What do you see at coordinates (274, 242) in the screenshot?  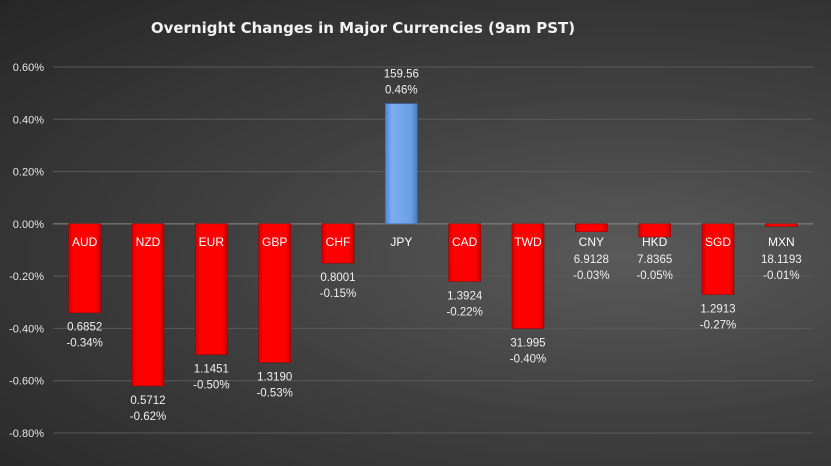 I see `category-label: GBP` at bounding box center [274, 242].